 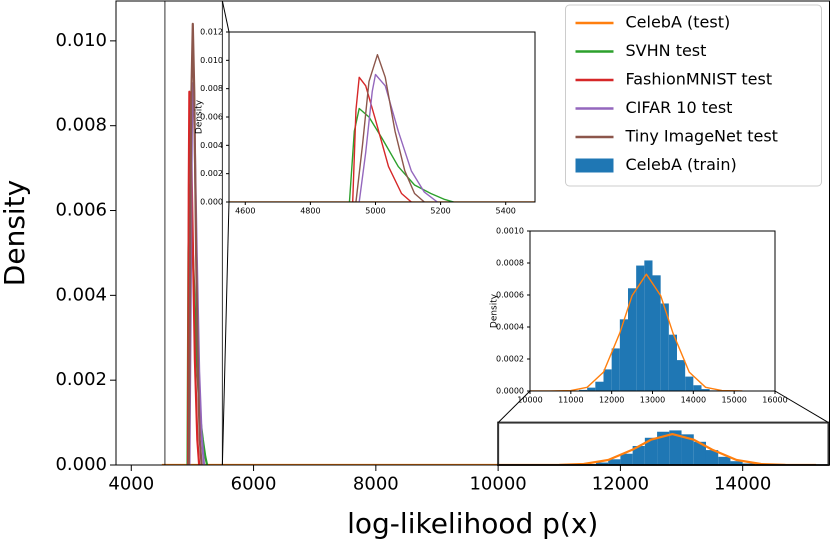 What do you see at coordinates (510, 391) in the screenshot?
I see `y-tick-label: 0.0000` at bounding box center [510, 391].